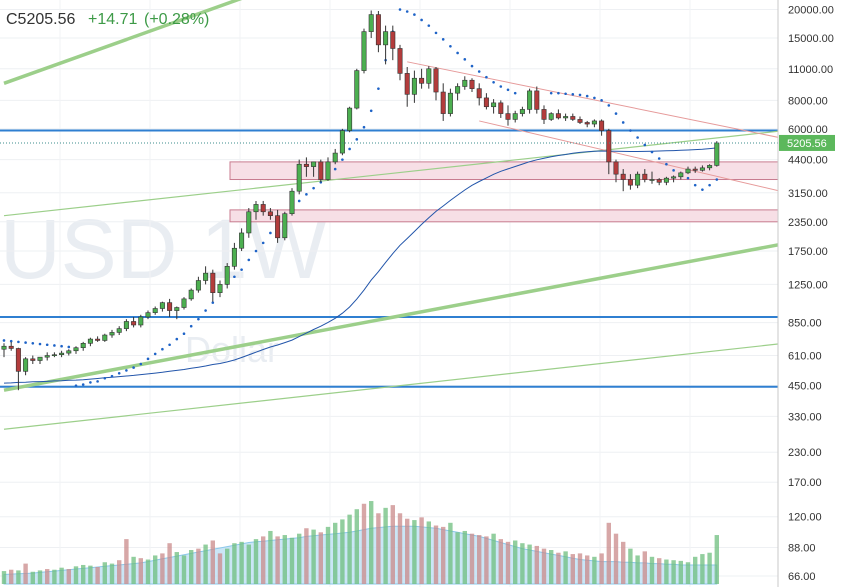  Describe the element at coordinates (662, 163) in the screenshot. I see `trendline` at that location.